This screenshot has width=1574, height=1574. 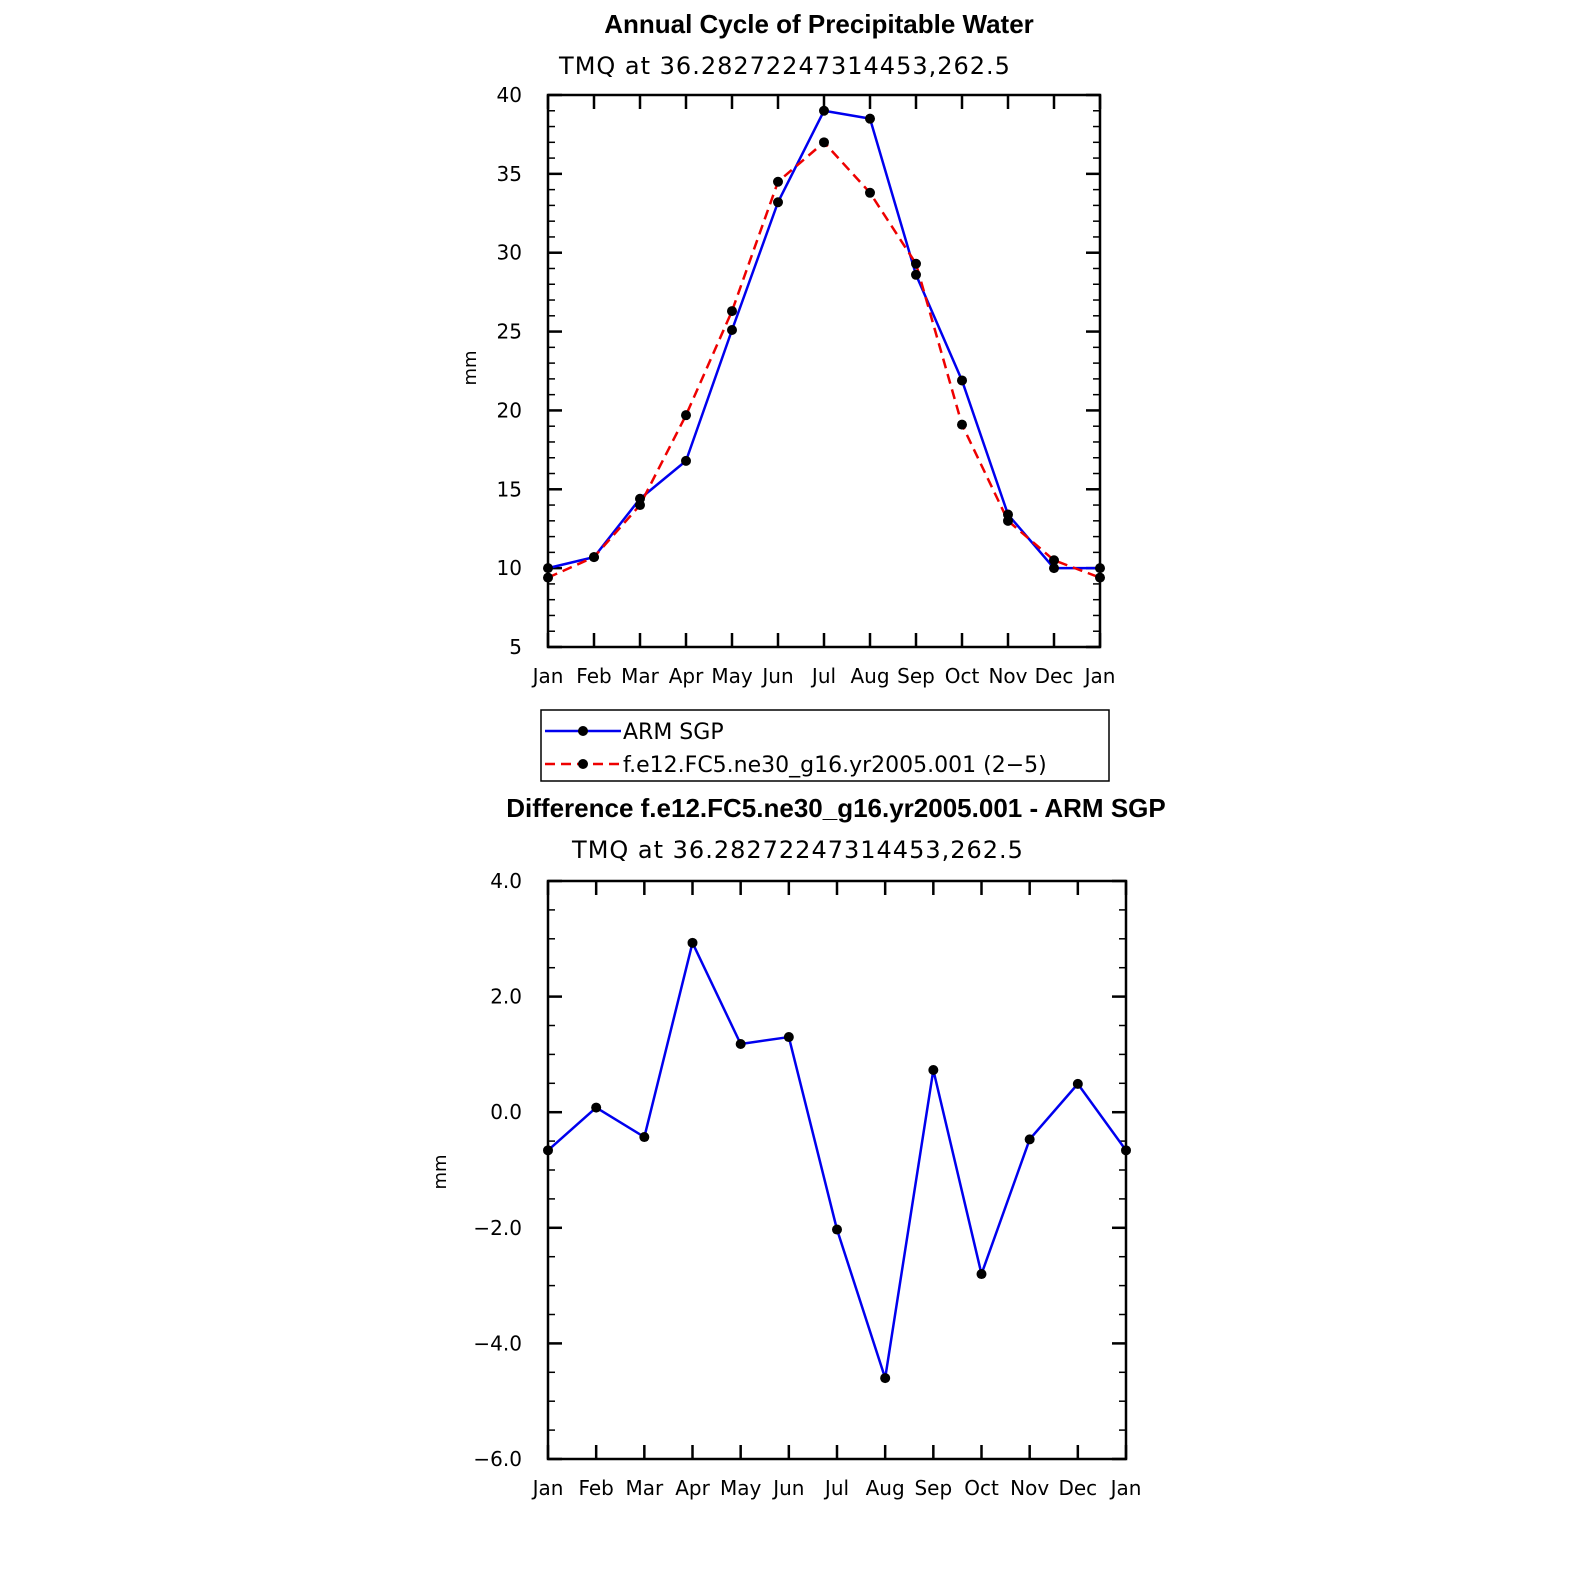 What do you see at coordinates (509, 253) in the screenshot?
I see `y-tick-label: 30` at bounding box center [509, 253].